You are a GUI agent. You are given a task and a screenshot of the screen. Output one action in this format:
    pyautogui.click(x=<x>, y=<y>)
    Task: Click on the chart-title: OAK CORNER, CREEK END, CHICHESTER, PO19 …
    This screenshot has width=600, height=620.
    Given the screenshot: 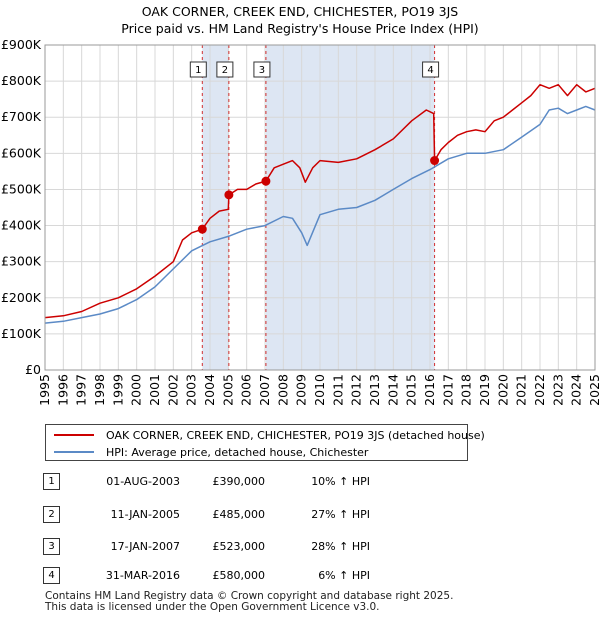 What is the action you would take?
    pyautogui.click(x=300, y=20)
    